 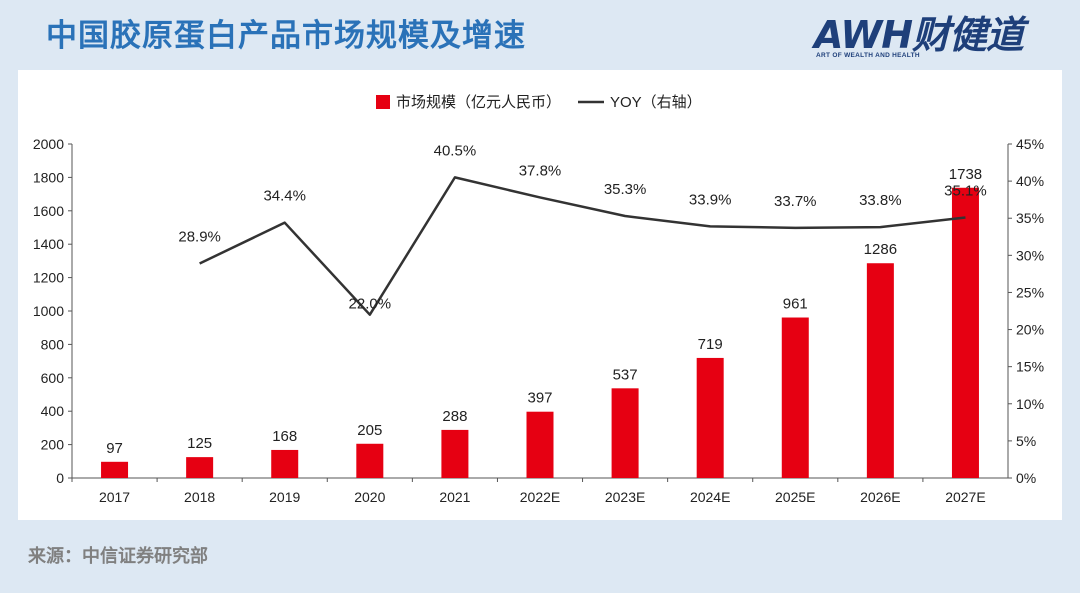 What do you see at coordinates (60, 478) in the screenshot?
I see `y-left-tick-label: 0` at bounding box center [60, 478].